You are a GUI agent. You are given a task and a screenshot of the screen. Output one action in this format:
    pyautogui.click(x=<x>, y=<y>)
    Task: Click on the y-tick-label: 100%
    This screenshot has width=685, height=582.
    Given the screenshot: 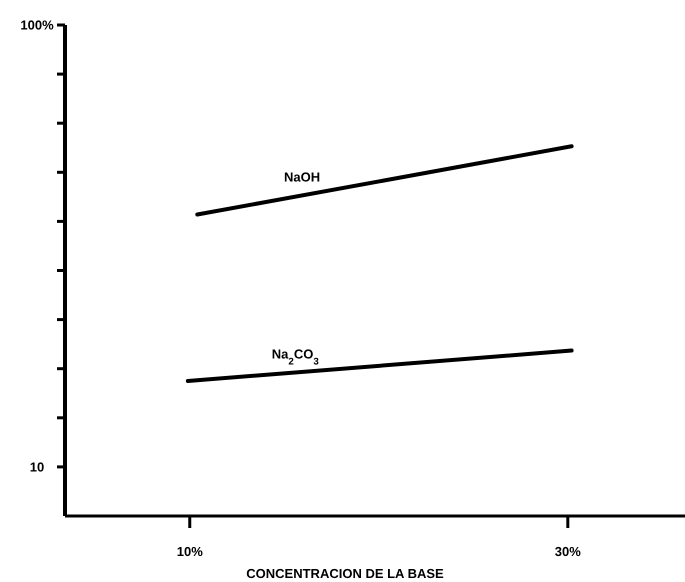 What is the action you would take?
    pyautogui.click(x=37, y=25)
    